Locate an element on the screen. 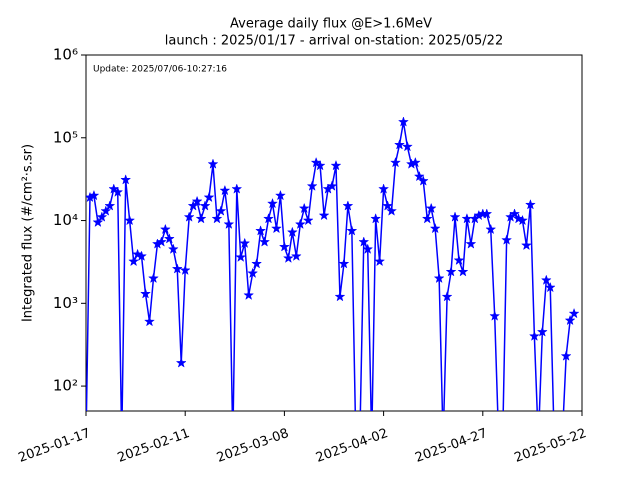 The height and width of the screenshot is (480, 640). y-tick-label: 10⁶ is located at coordinates (65, 55).